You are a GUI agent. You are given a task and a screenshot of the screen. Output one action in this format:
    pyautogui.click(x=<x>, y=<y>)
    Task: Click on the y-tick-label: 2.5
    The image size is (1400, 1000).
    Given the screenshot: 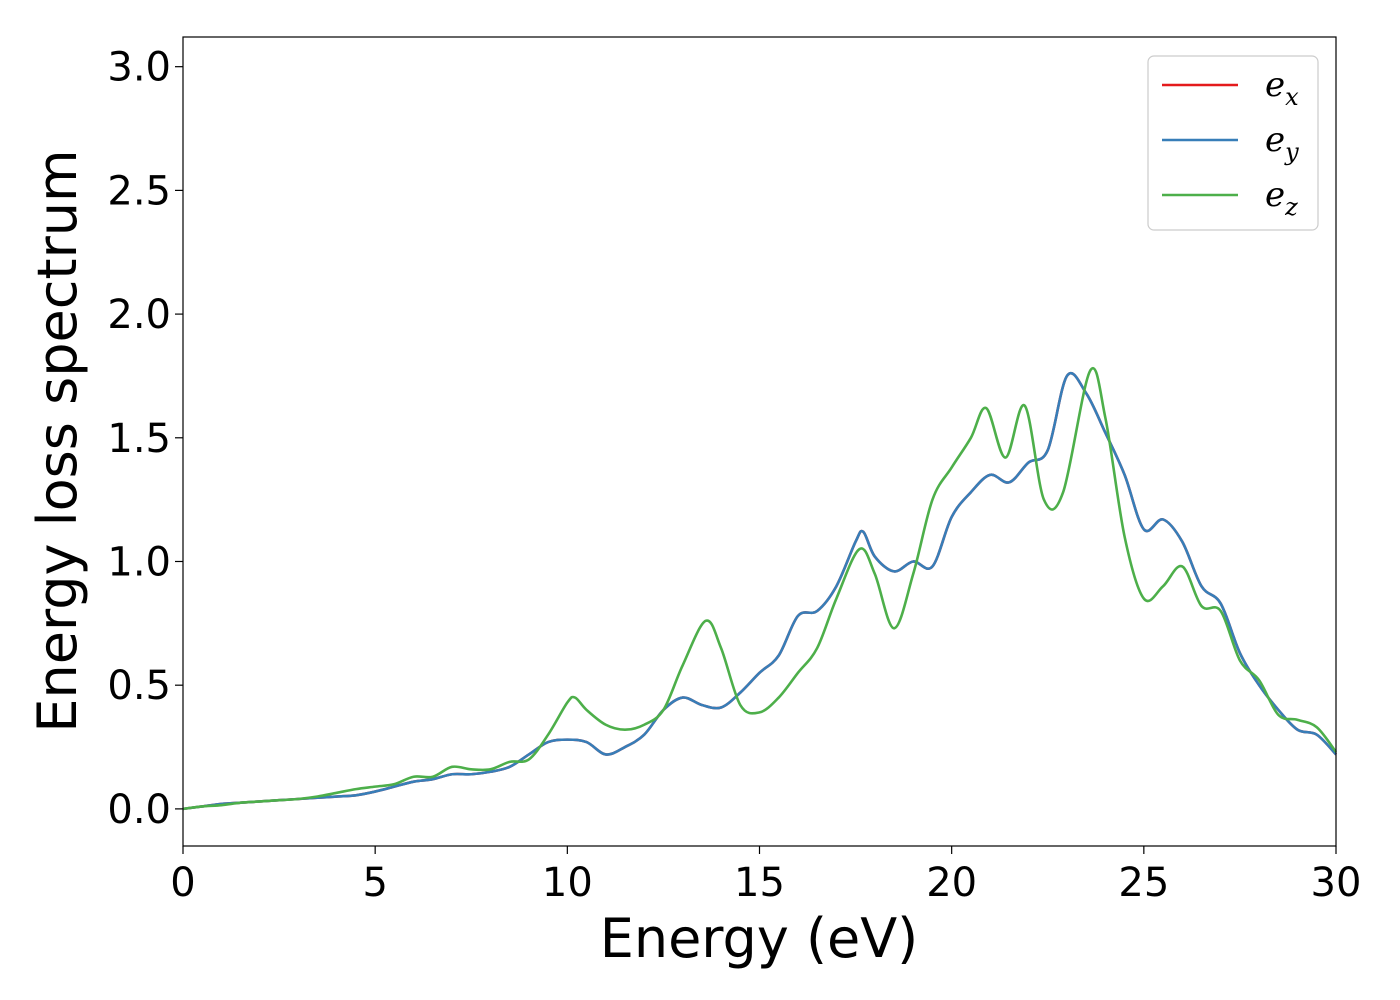 What is the action you would take?
    pyautogui.click(x=139, y=191)
    